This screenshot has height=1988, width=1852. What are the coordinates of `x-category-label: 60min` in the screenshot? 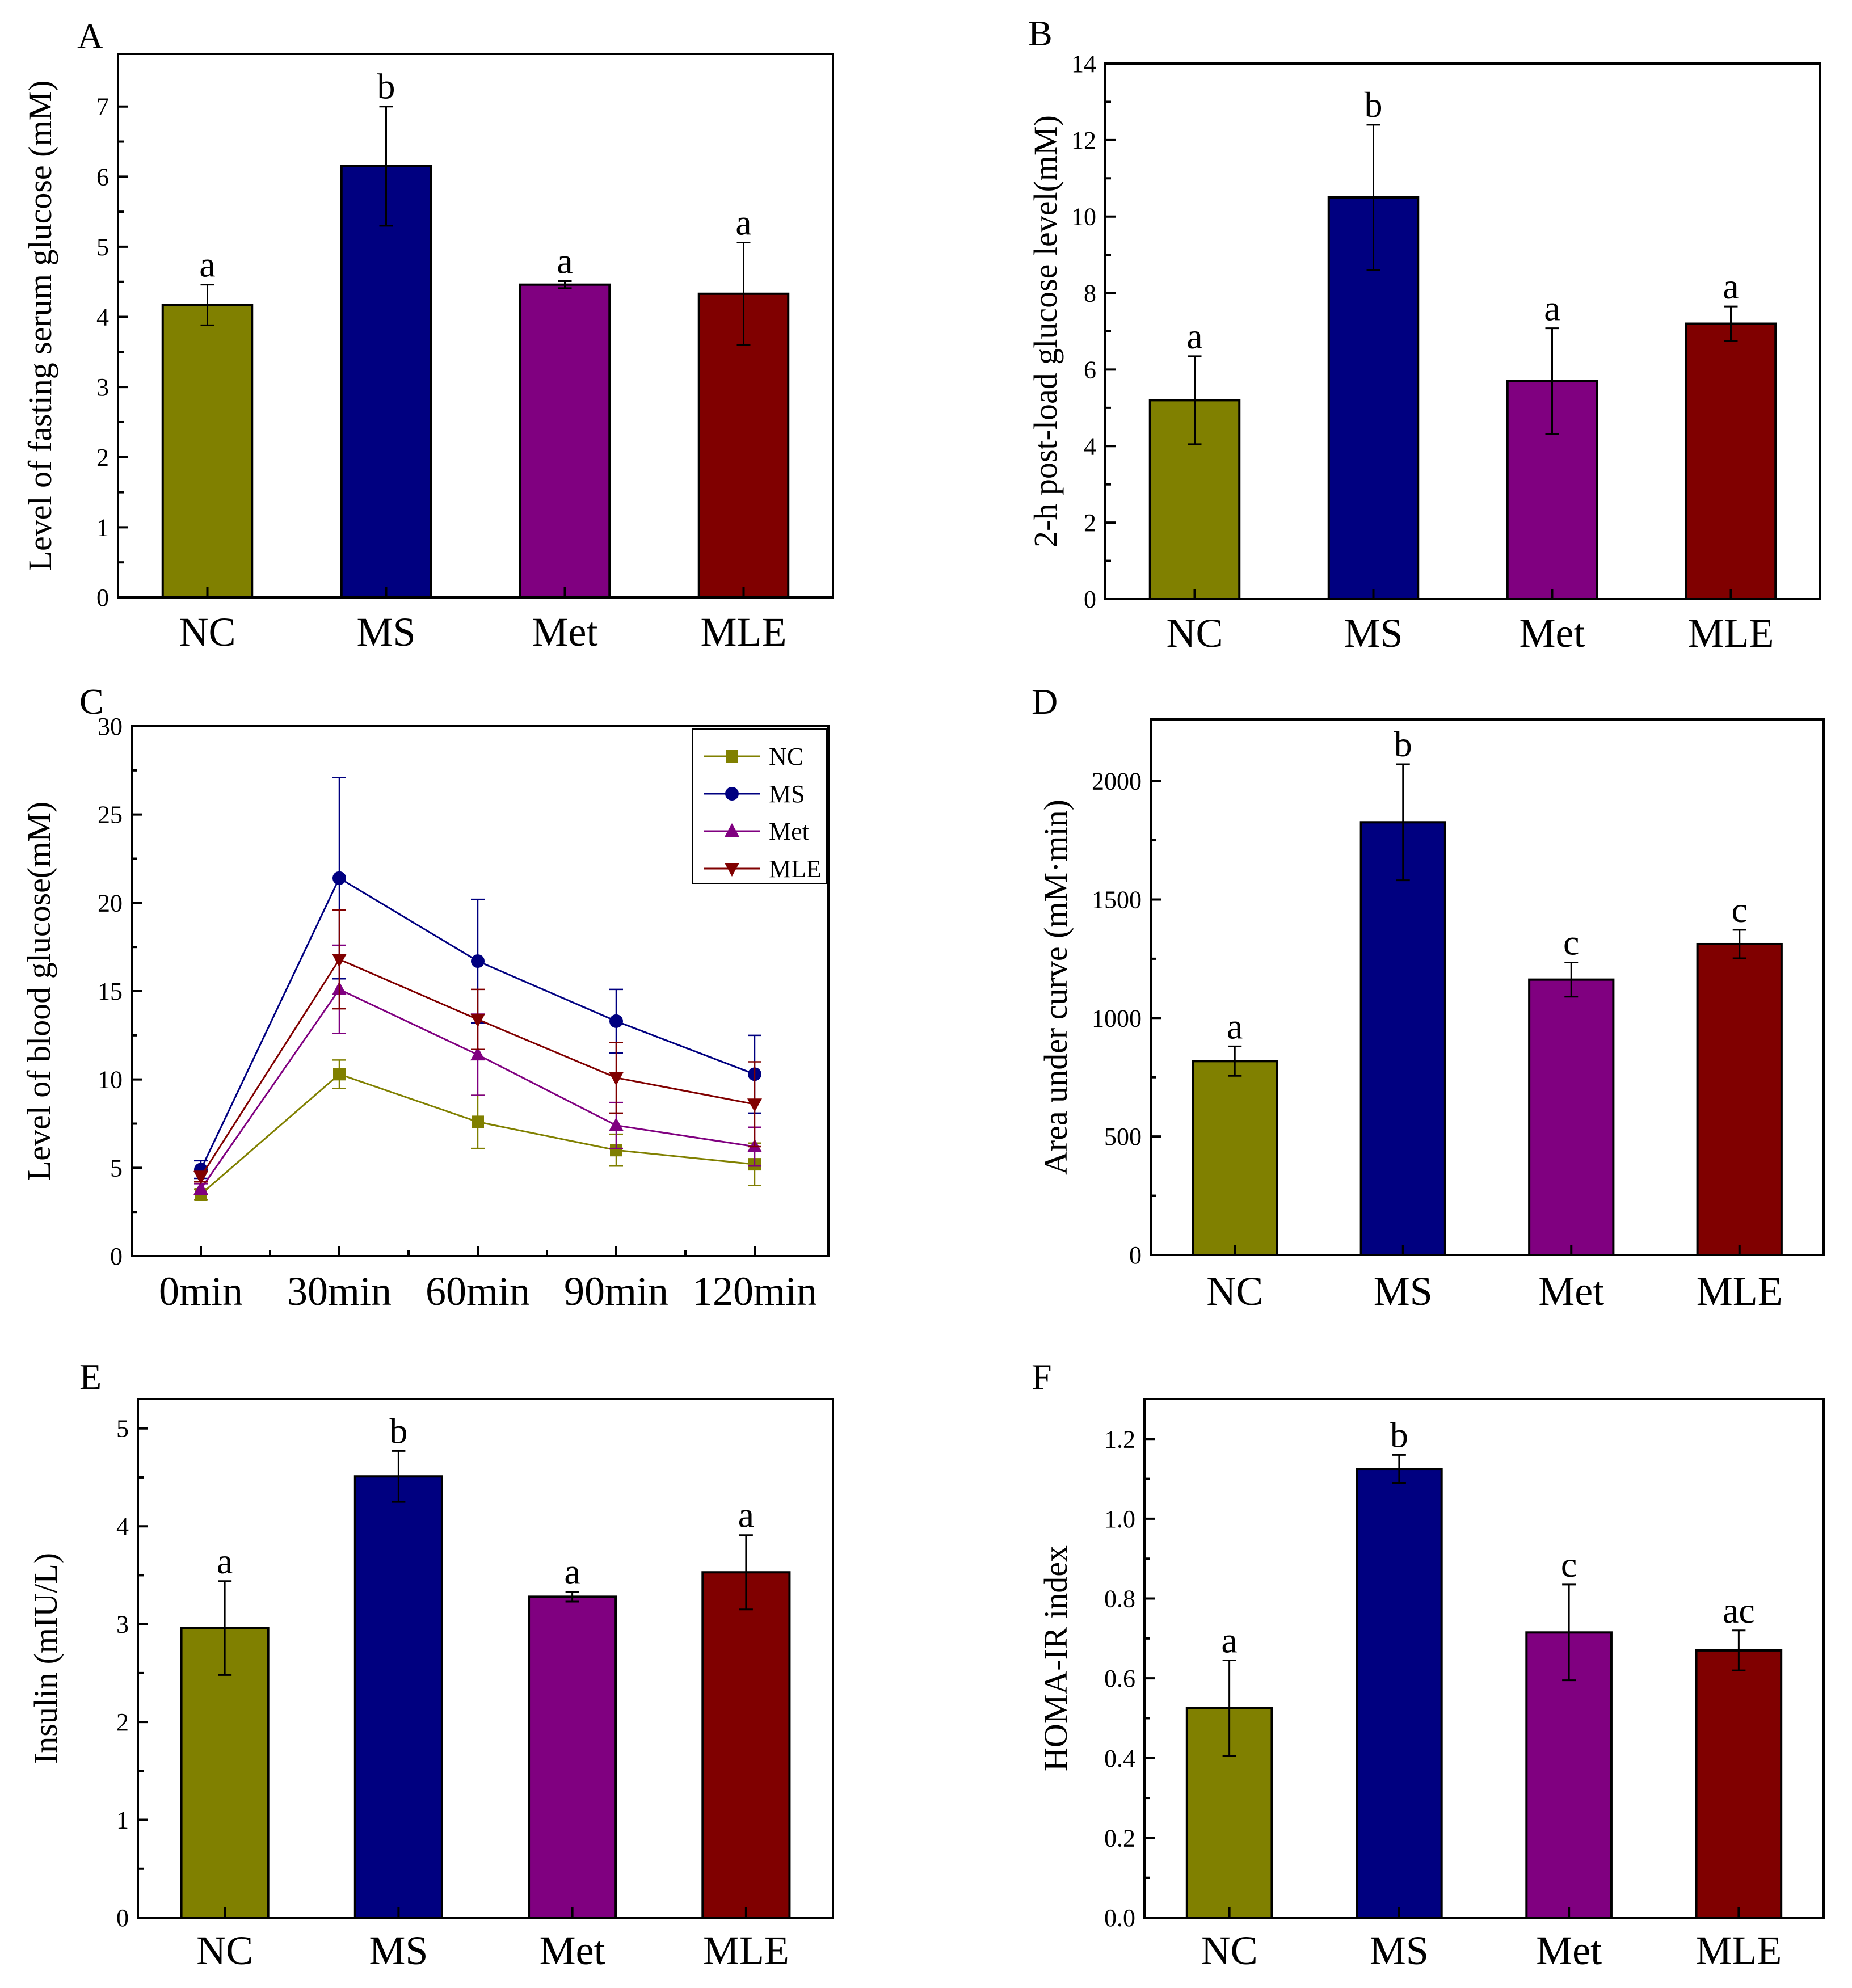 It's located at (478, 1291).